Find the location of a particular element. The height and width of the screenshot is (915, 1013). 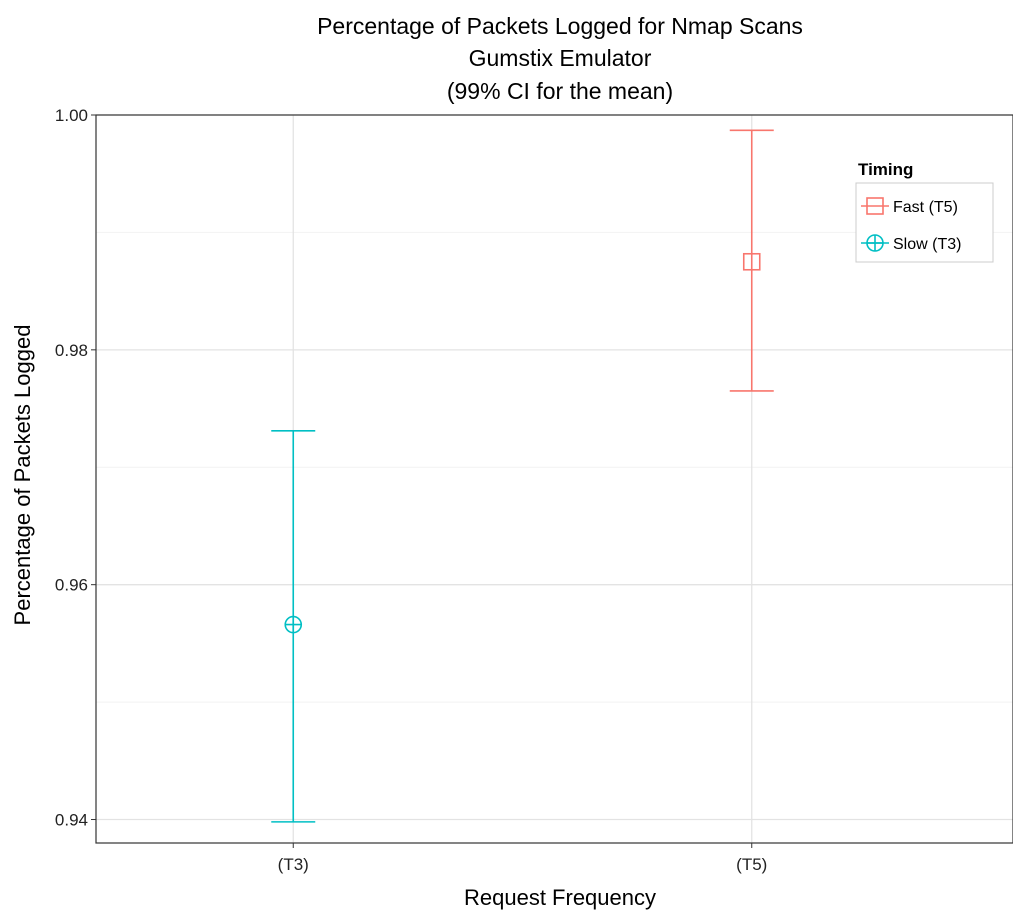

x-axis-title: Request Frequency is located at coordinates (560, 897).